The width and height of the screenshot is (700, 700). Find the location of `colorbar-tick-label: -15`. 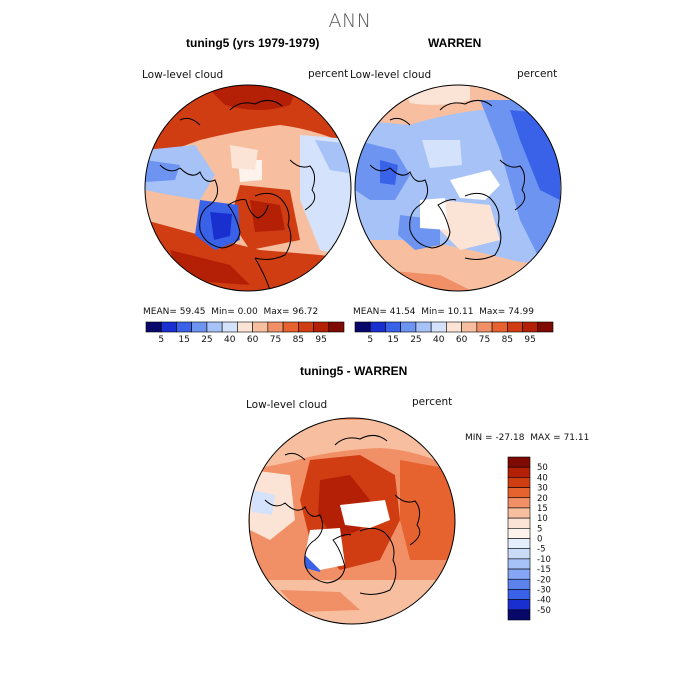

colorbar-tick-label: -15 is located at coordinates (544, 570).